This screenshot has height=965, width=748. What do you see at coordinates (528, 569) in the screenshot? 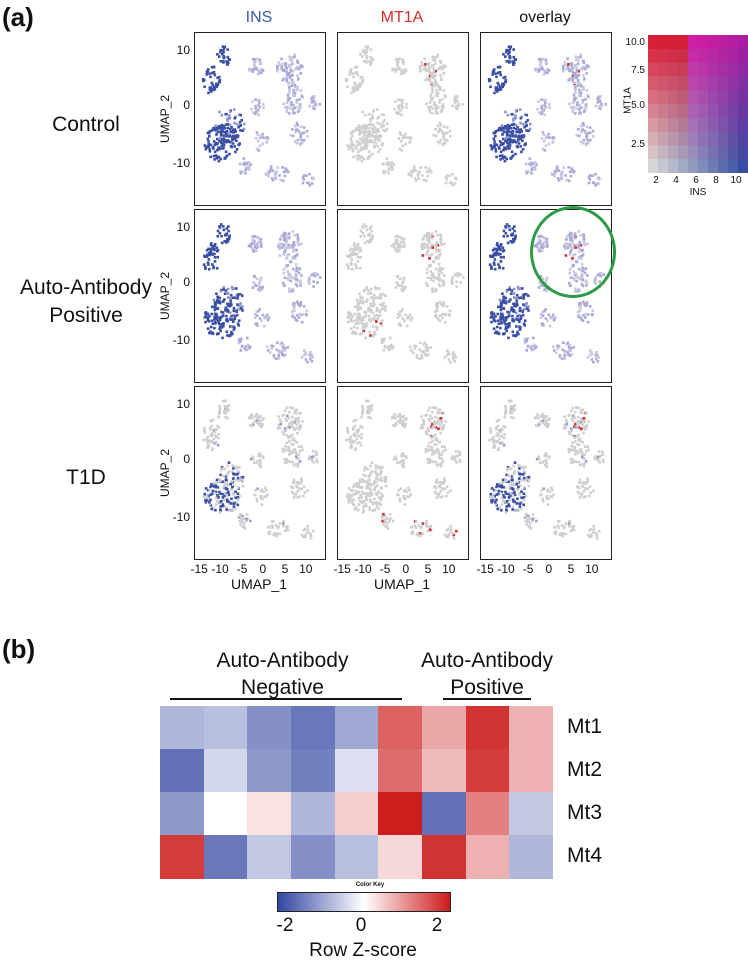
I see `x-tick-label: -5` at bounding box center [528, 569].